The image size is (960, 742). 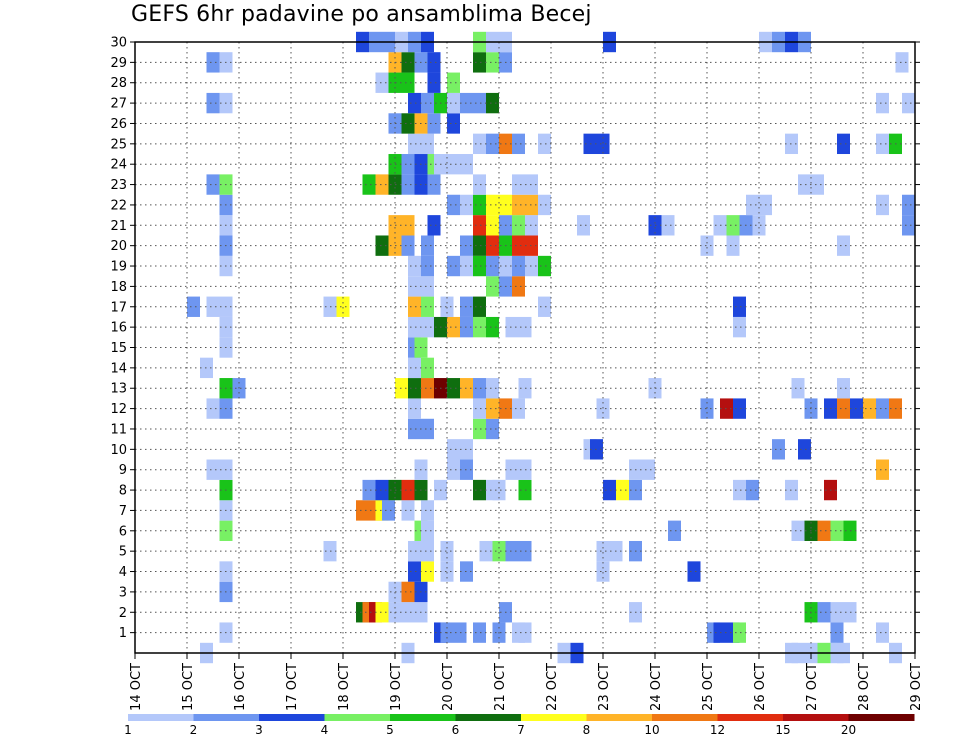 What do you see at coordinates (118, 267) in the screenshot?
I see `y-tick-label: 19` at bounding box center [118, 267].